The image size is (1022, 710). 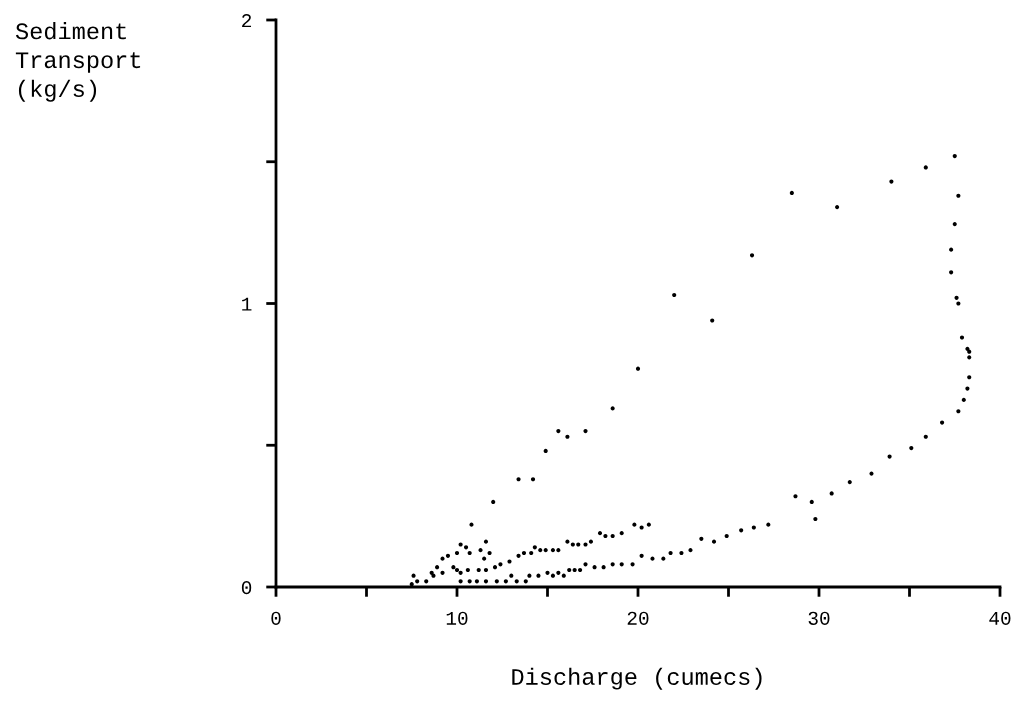 What do you see at coordinates (819, 618) in the screenshot?
I see `x-tick-label: 30` at bounding box center [819, 618].